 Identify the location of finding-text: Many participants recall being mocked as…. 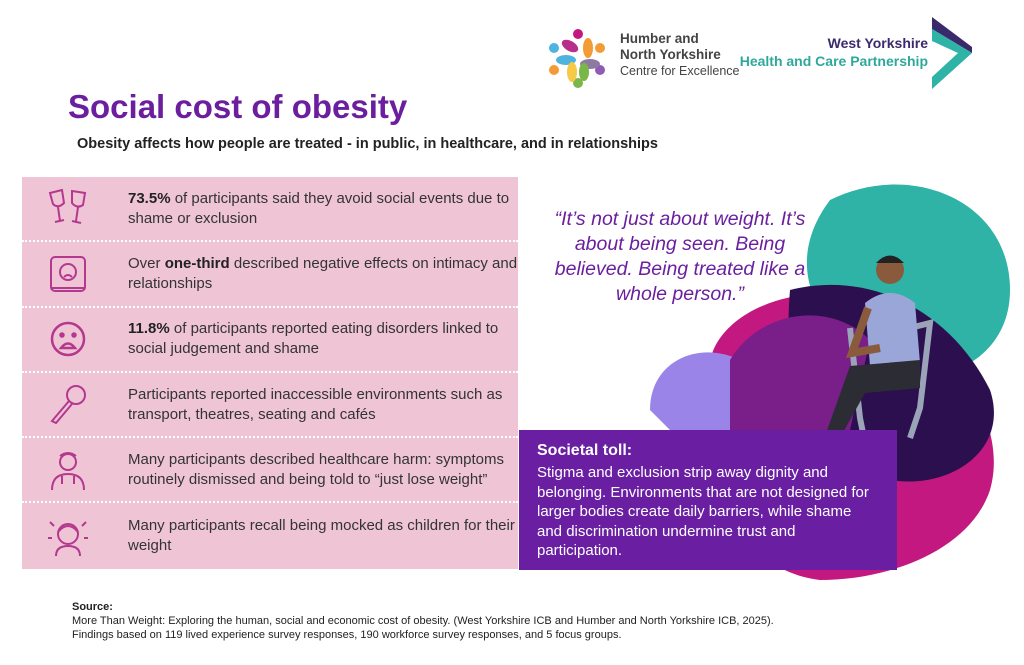
(321, 536).